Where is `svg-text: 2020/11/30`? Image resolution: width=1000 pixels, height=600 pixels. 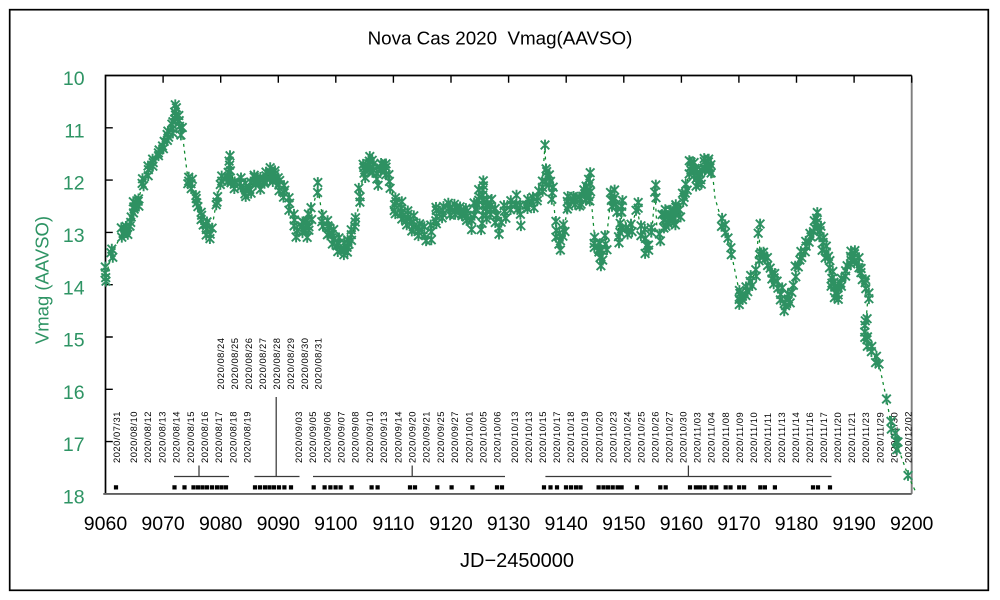 svg-text: 2020/11/30 is located at coordinates (893, 437).